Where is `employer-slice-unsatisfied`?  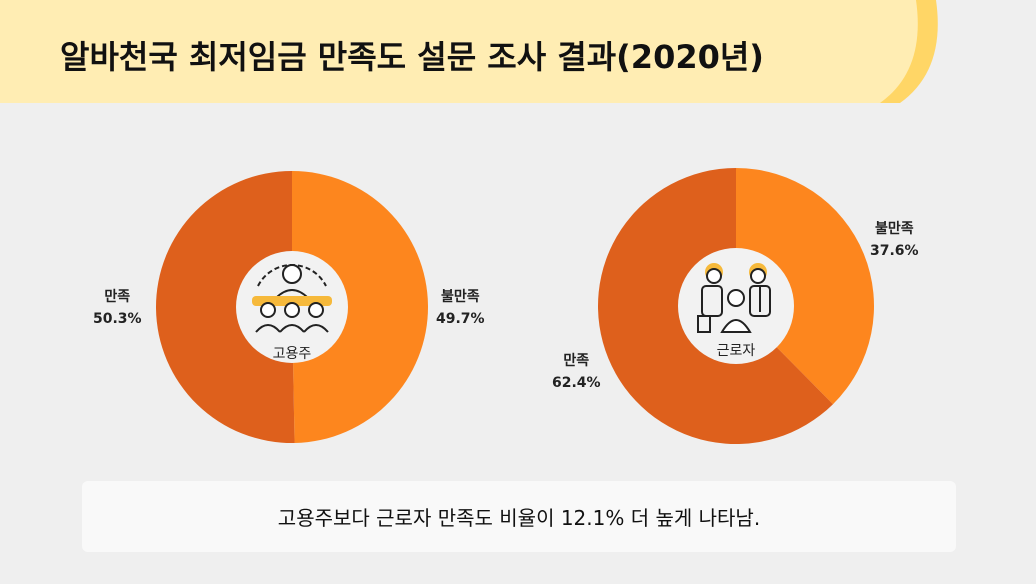 employer-slice-unsatisfied is located at coordinates (360, 307).